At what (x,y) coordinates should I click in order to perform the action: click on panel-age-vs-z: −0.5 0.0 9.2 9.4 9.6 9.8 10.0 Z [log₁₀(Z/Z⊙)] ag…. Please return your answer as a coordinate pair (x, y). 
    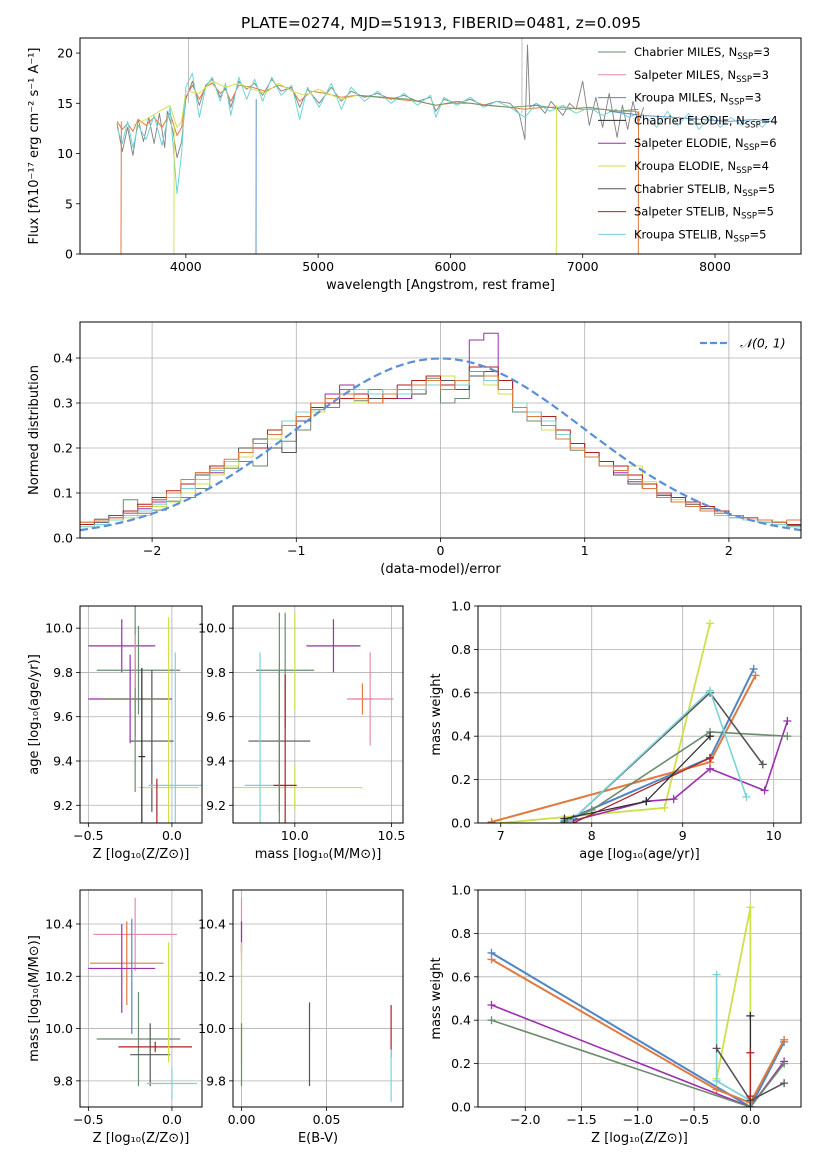
    Looking at the image, I should click on (115, 733).